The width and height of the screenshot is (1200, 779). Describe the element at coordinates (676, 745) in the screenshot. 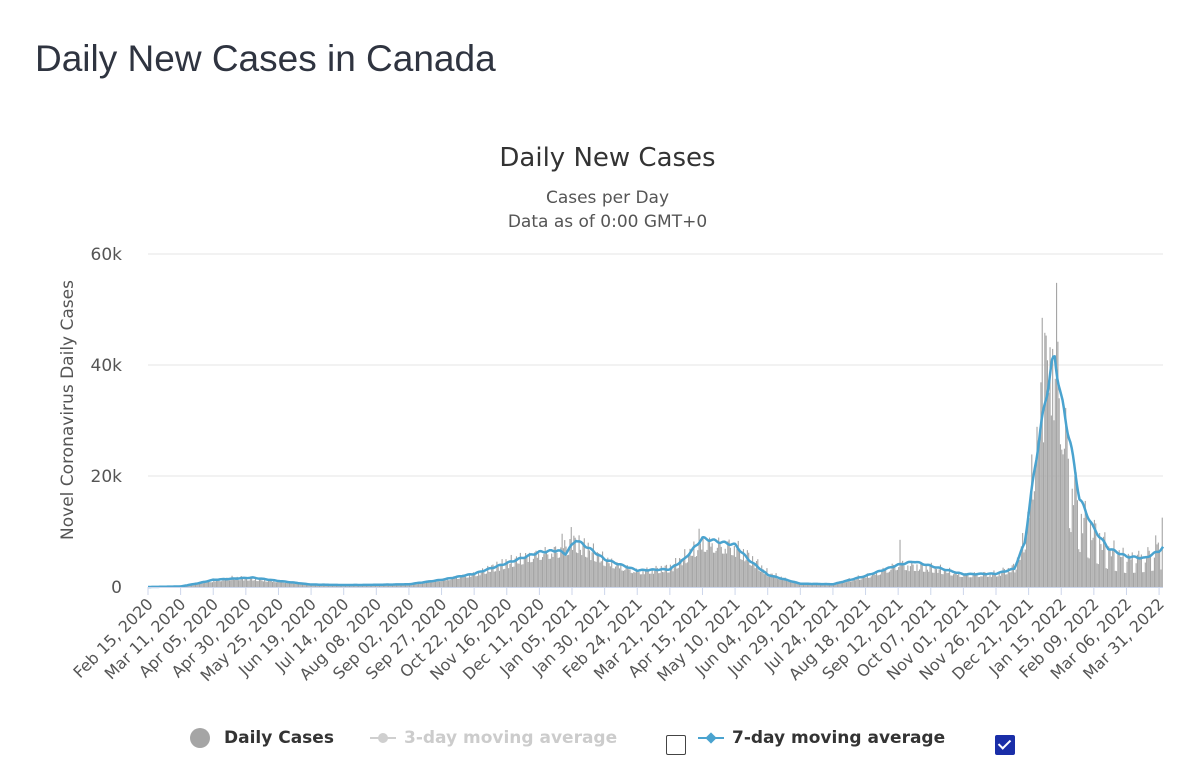

I see `toggle-3-day-checkbox` at that location.